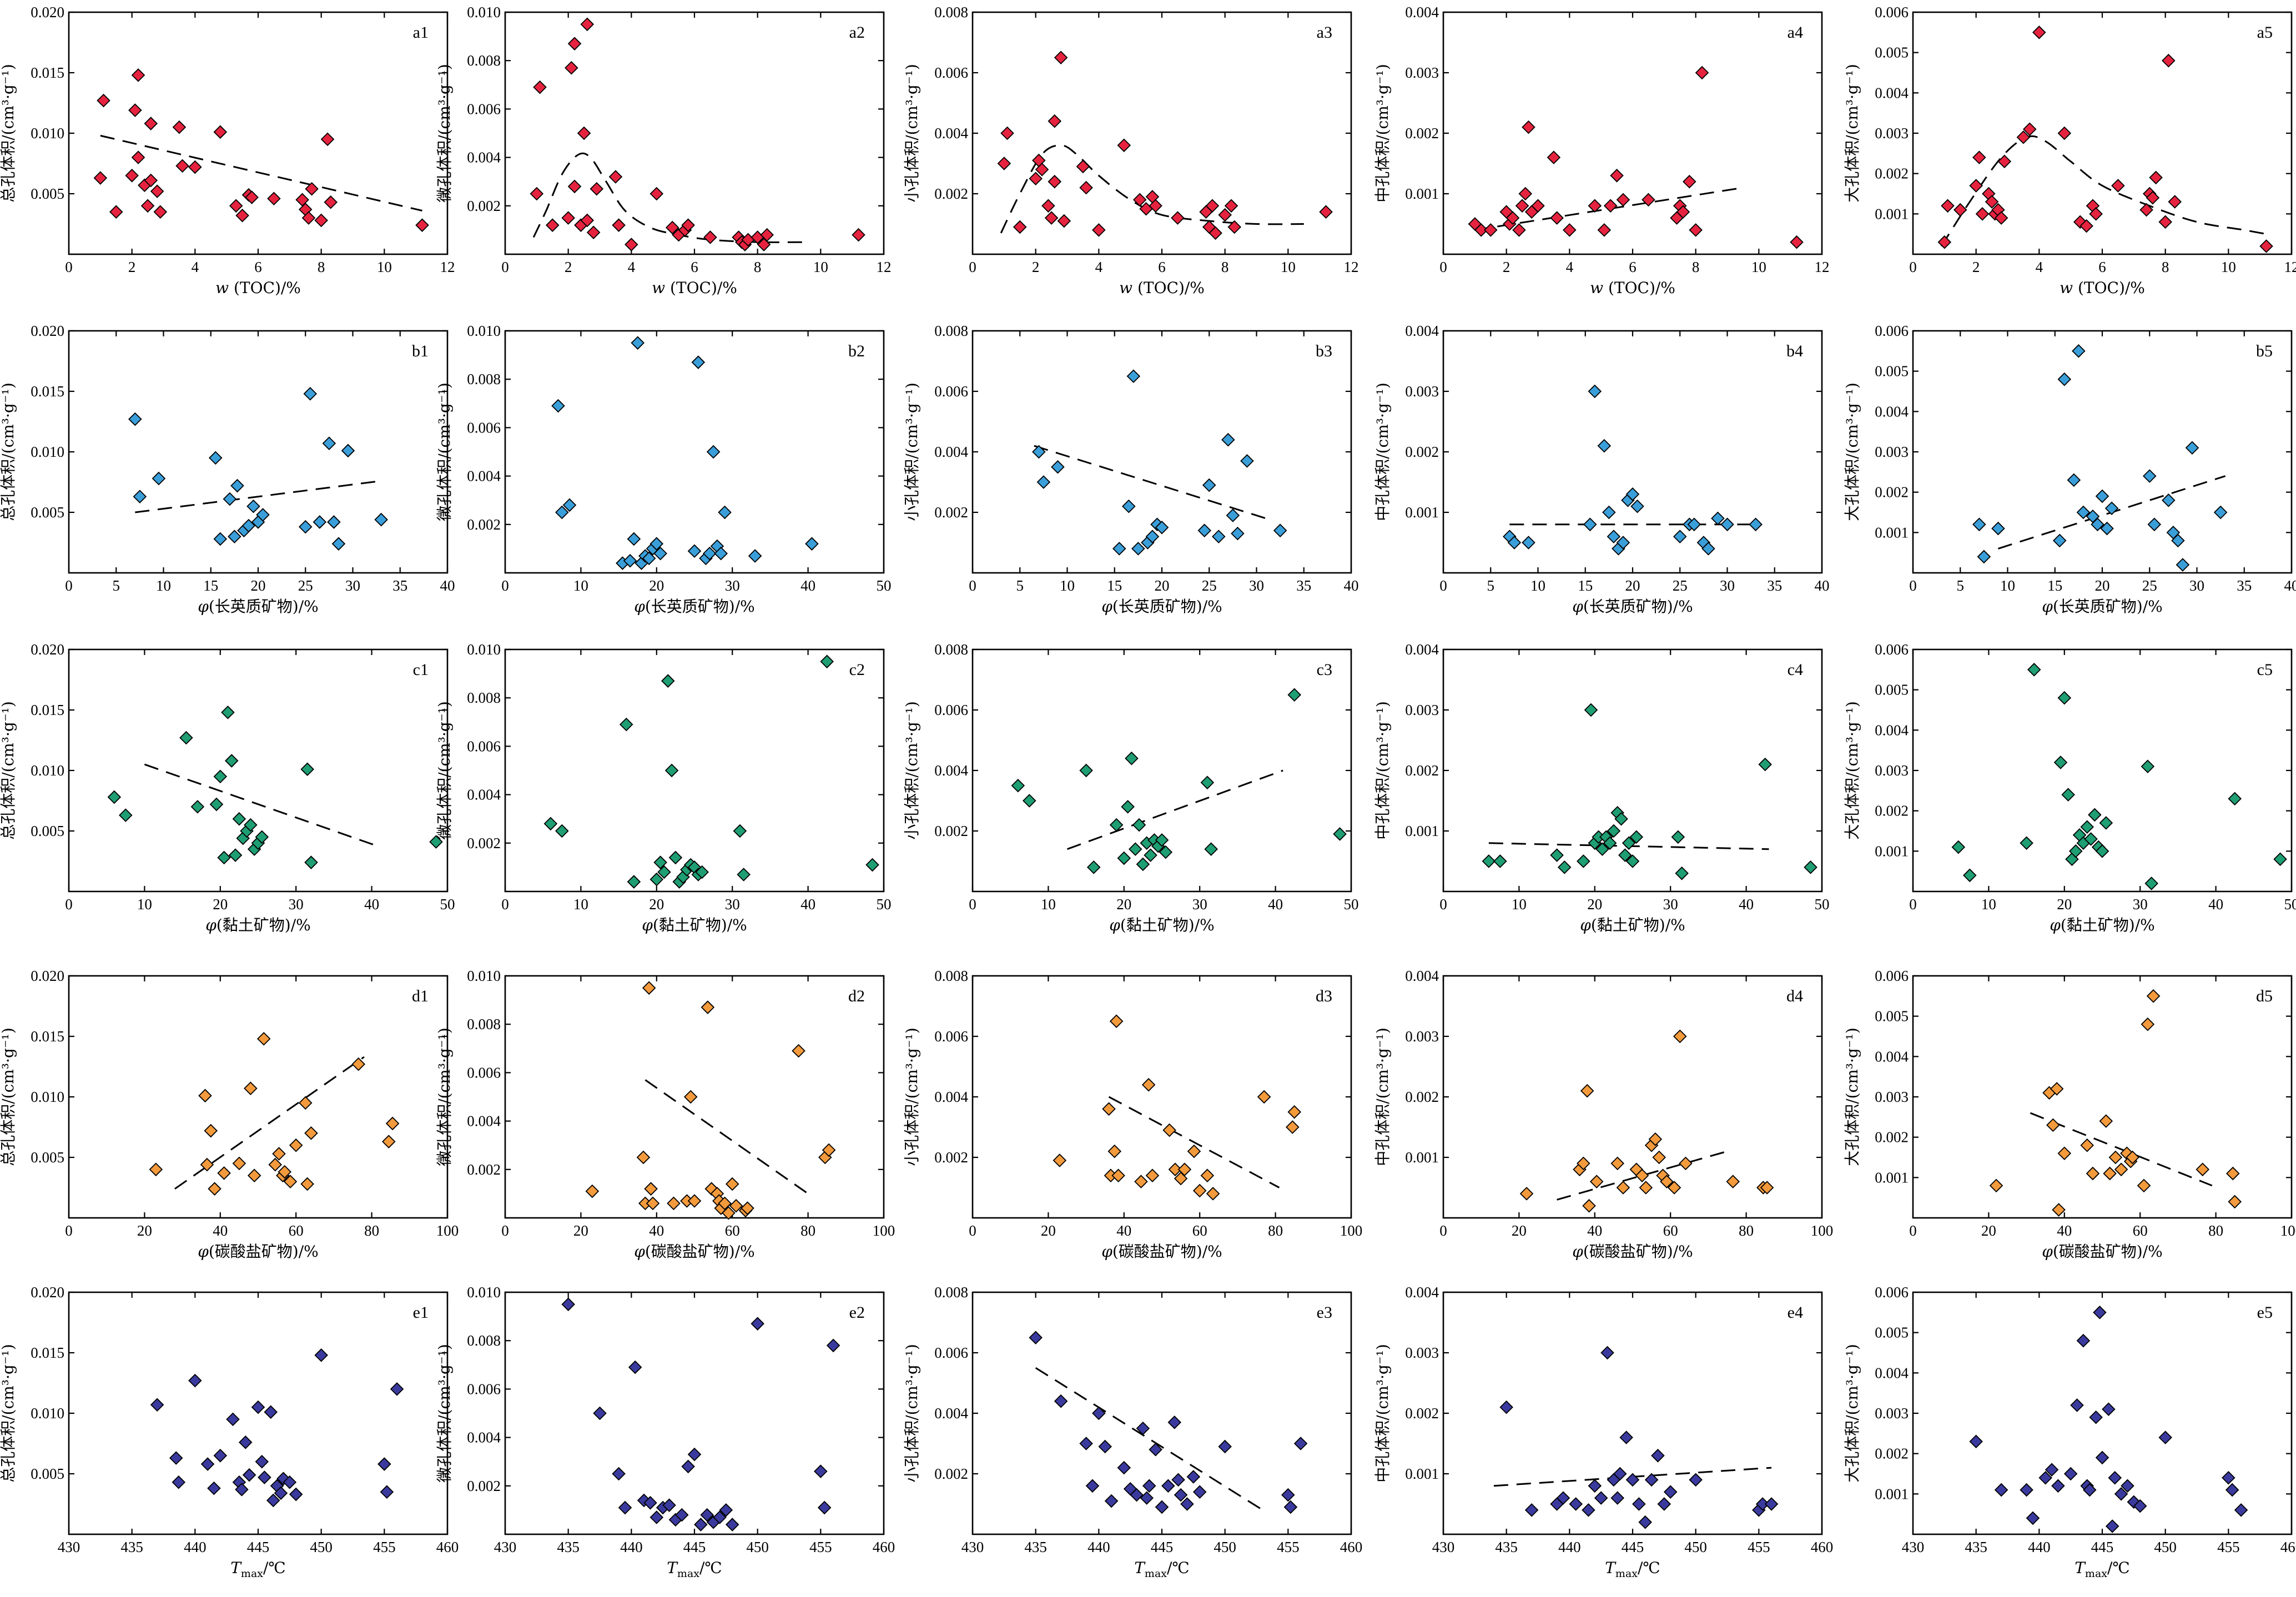 The height and width of the screenshot is (1597, 2296). I want to click on x-tick-label: 30, so click(732, 905).